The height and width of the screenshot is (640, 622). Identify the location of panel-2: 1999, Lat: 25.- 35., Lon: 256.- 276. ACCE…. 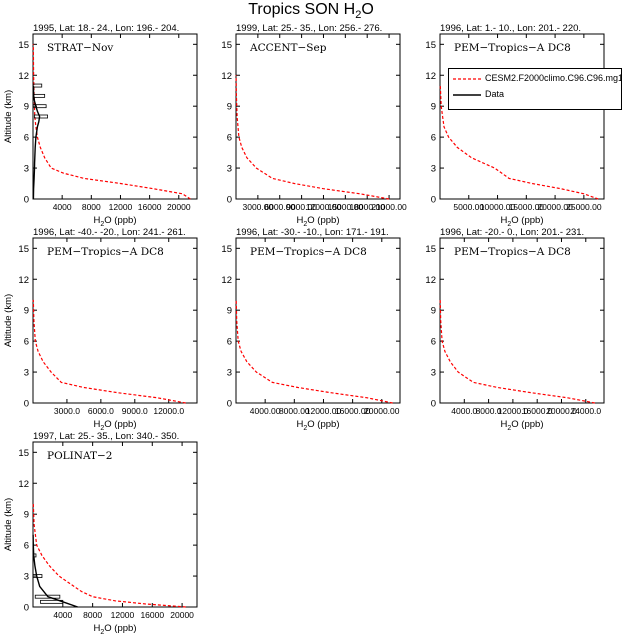
(314, 125).